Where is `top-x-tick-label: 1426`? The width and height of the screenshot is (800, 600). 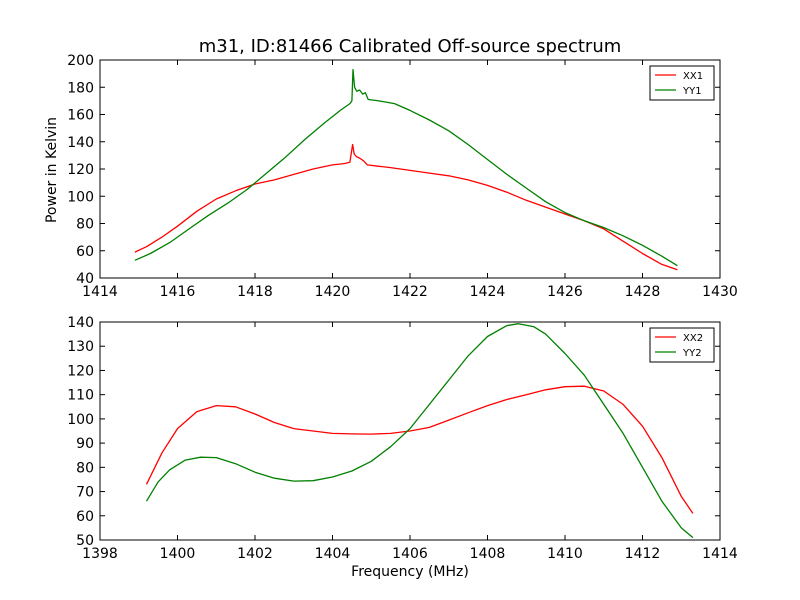
top-x-tick-label: 1426 is located at coordinates (565, 292).